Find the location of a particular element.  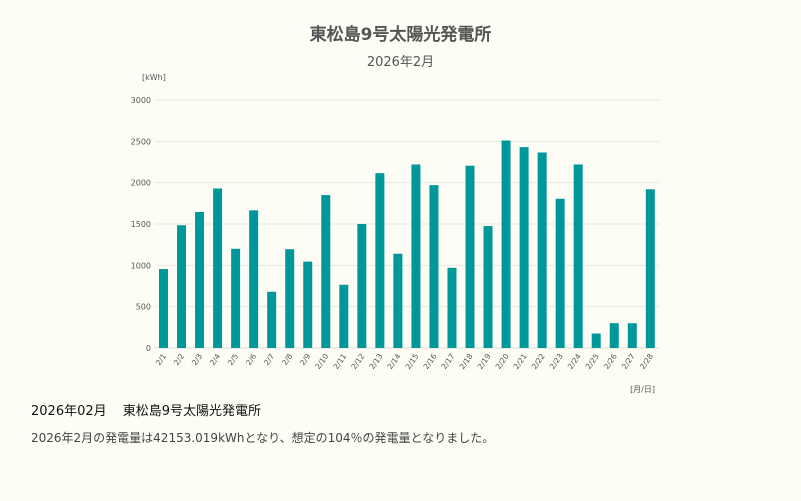

x-tick-label: 2/27 is located at coordinates (628, 361).